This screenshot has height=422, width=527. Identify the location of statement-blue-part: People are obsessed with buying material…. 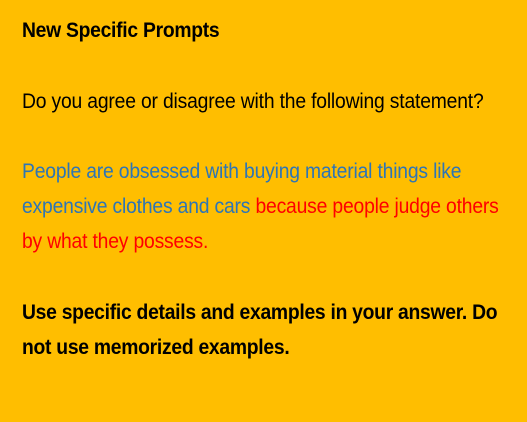
(242, 189).